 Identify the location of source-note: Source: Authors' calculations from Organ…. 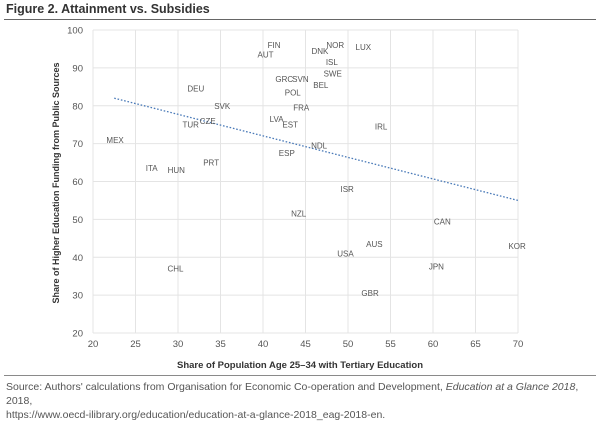
(300, 401).